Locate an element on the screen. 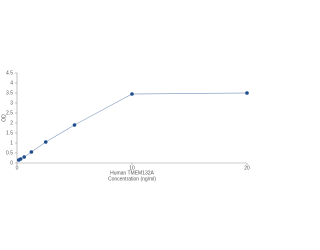 Image resolution: width=320 pixels, height=250 pixels. y-tick-label: 0 is located at coordinates (11, 163).